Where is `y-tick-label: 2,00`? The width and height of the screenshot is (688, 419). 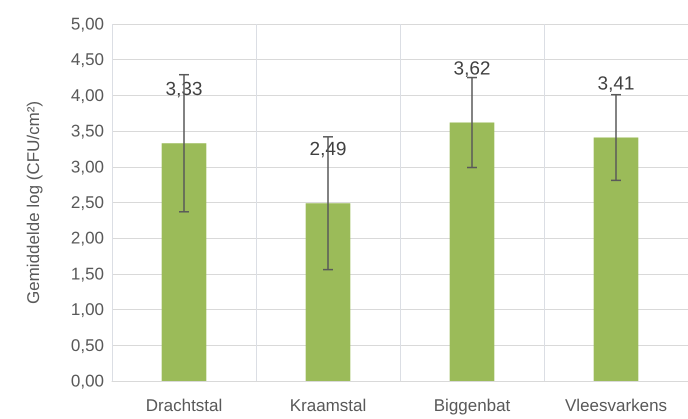
y-tick-label: 2,00 is located at coordinates (87, 238).